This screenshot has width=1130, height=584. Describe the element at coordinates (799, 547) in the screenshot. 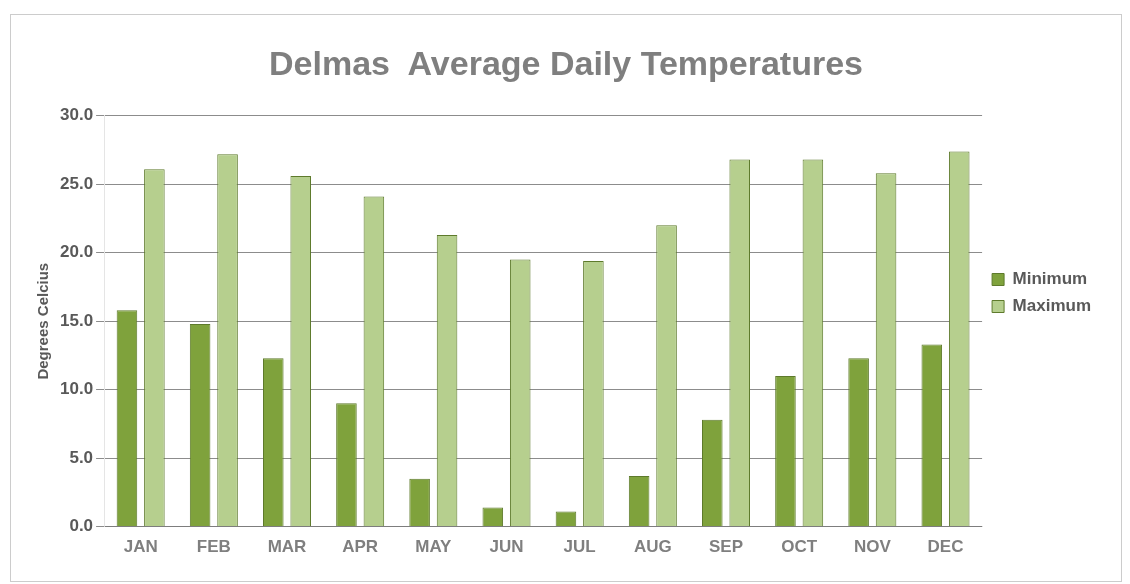

I see `x-tick-label: OCT` at that location.